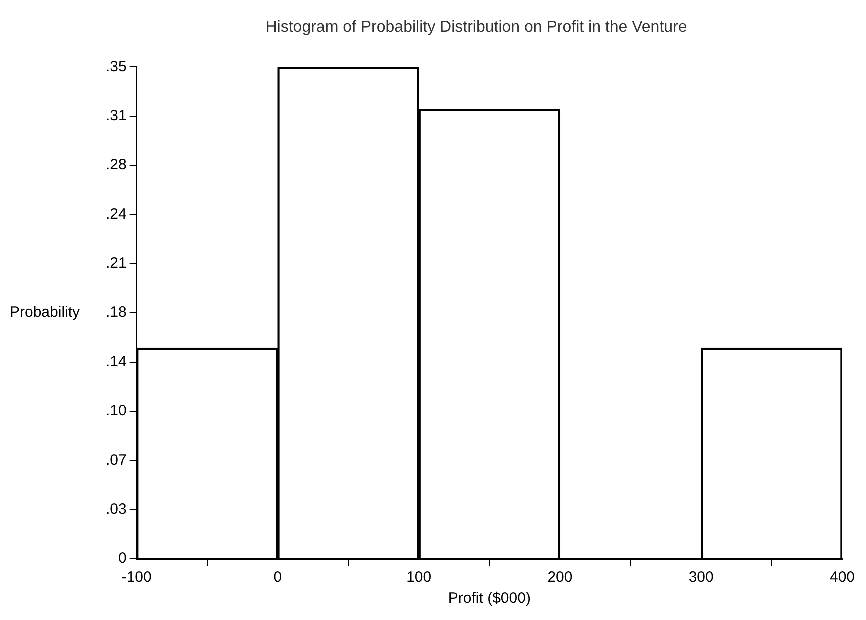 The image size is (866, 620). Describe the element at coordinates (116, 361) in the screenshot. I see `y-tick-label: .14` at that location.